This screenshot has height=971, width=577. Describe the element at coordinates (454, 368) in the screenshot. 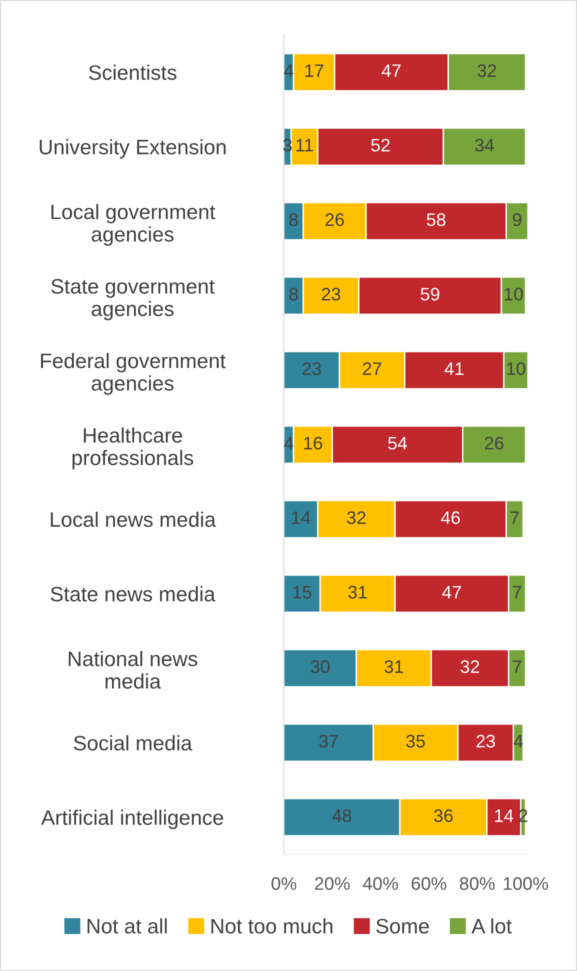

I see `data-label: 41` at that location.